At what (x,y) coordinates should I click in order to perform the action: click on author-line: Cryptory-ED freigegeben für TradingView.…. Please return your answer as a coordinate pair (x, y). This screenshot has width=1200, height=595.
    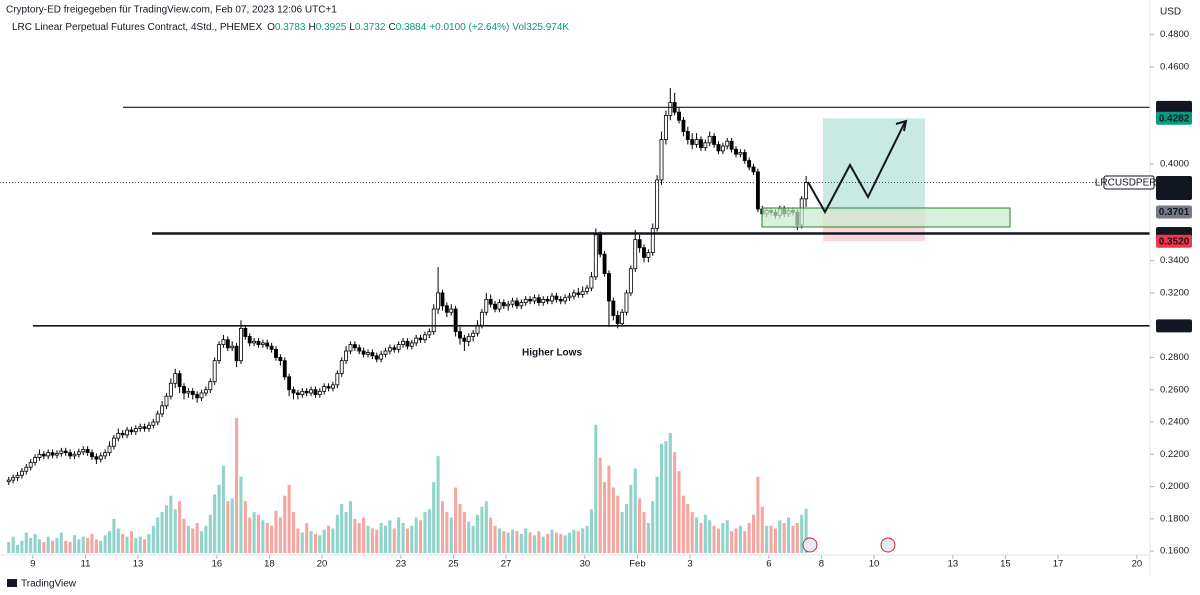
    Looking at the image, I should click on (171, 10).